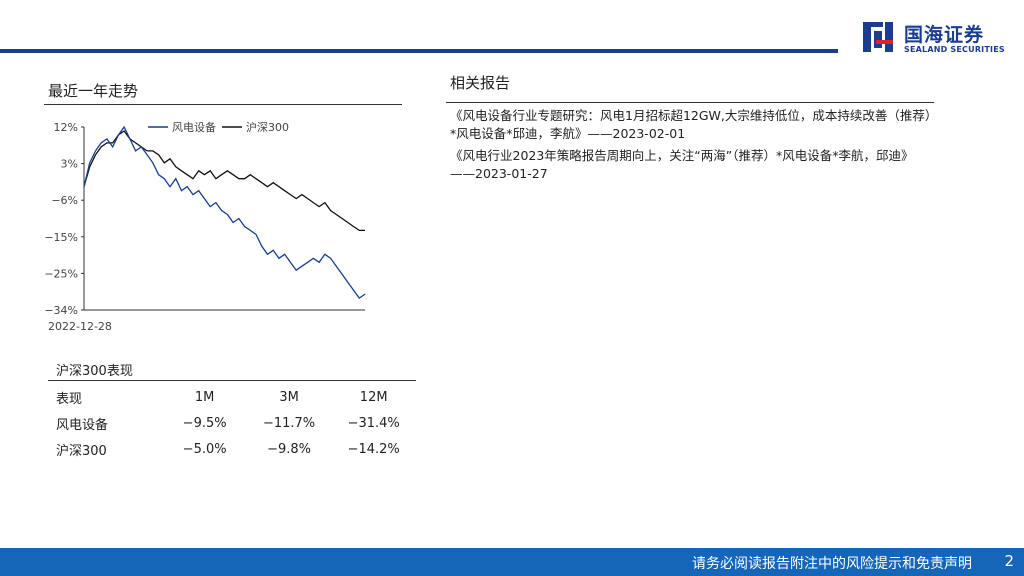 This screenshot has height=576, width=1024. What do you see at coordinates (1009, 561) in the screenshot?
I see `page-number: 2` at bounding box center [1009, 561].